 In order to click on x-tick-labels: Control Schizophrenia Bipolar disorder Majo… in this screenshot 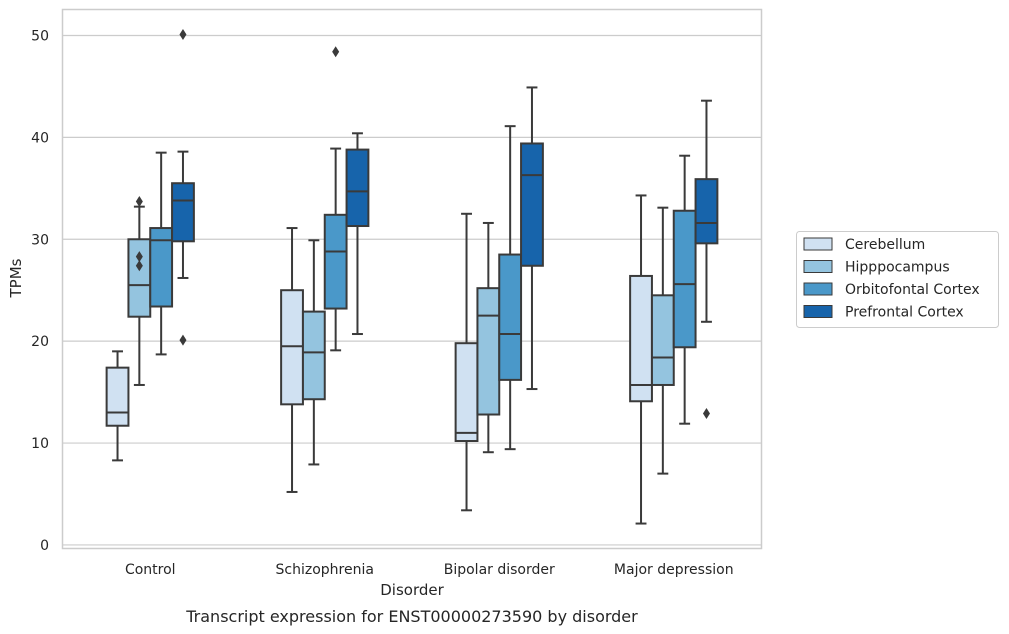, I will do `click(429, 570)`.